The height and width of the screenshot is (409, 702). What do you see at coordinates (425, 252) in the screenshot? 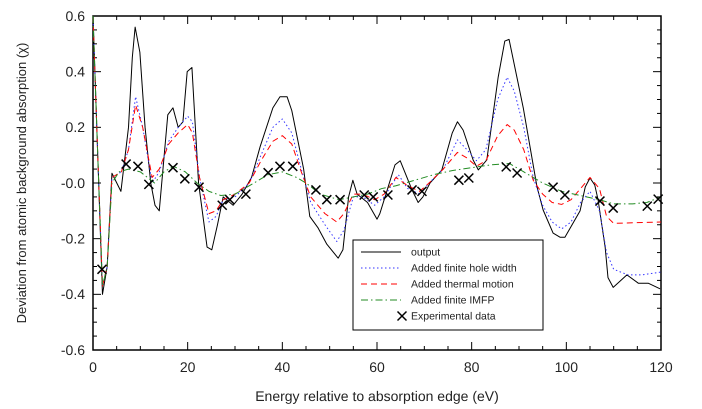
I see `legend-label: output` at bounding box center [425, 252].